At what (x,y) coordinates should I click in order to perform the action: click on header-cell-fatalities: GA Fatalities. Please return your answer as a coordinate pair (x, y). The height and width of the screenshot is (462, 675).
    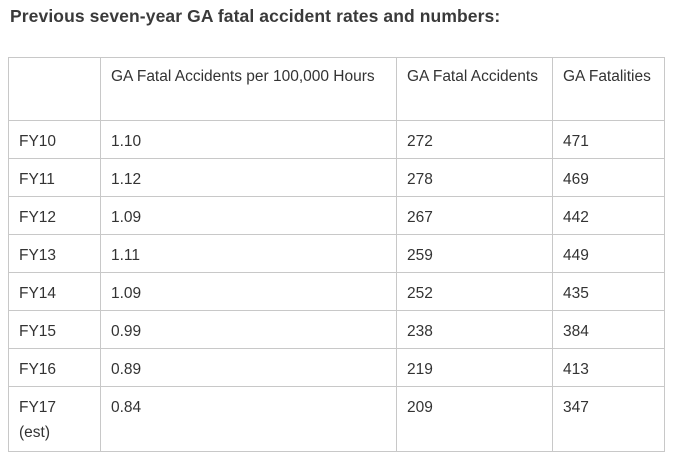
    Looking at the image, I should click on (608, 89).